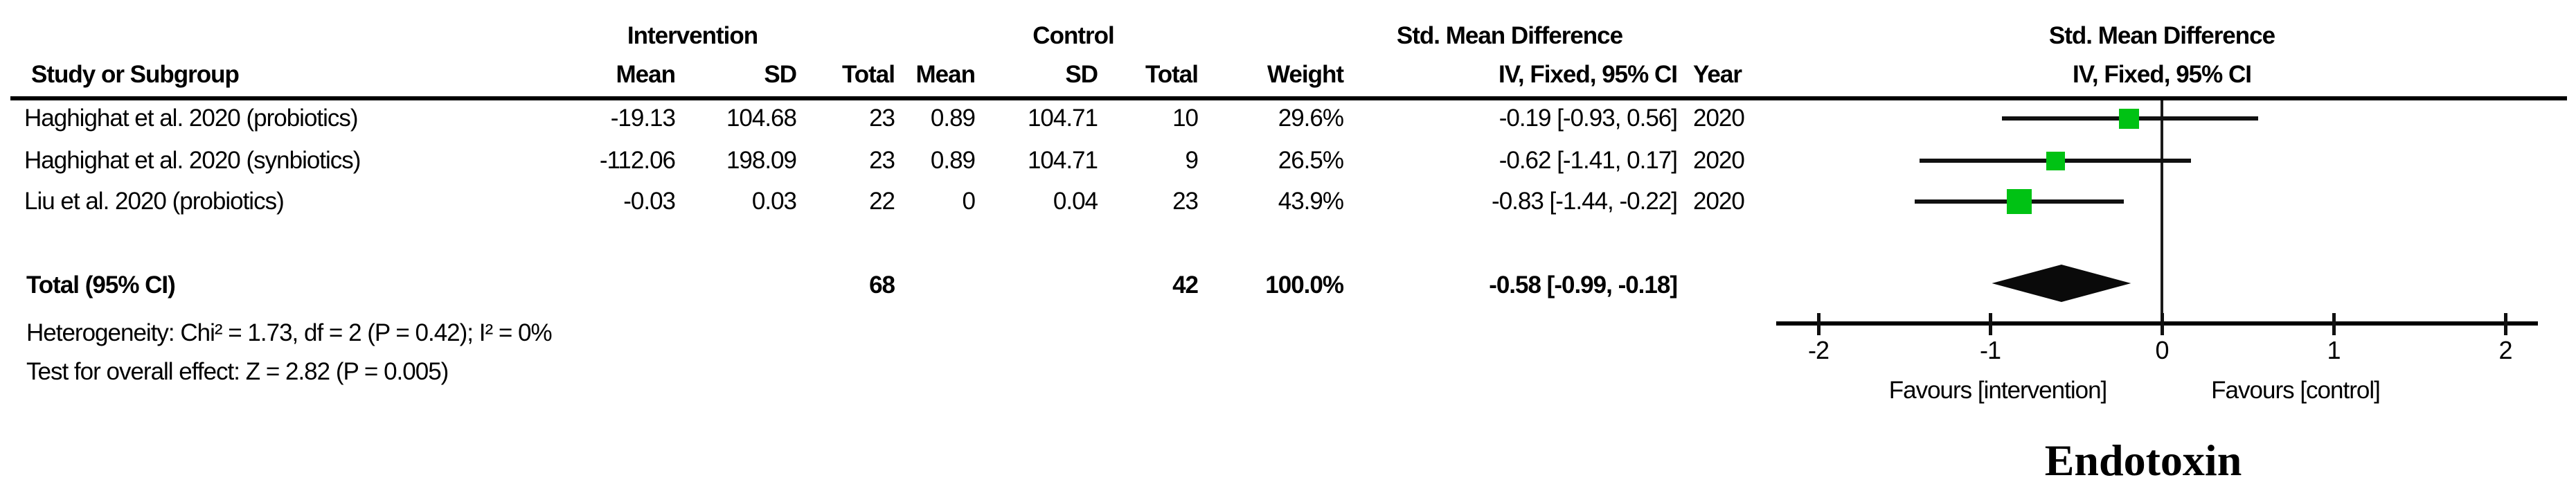 This screenshot has height=498, width=2576. I want to click on axis-tick--2, so click(1819, 324).